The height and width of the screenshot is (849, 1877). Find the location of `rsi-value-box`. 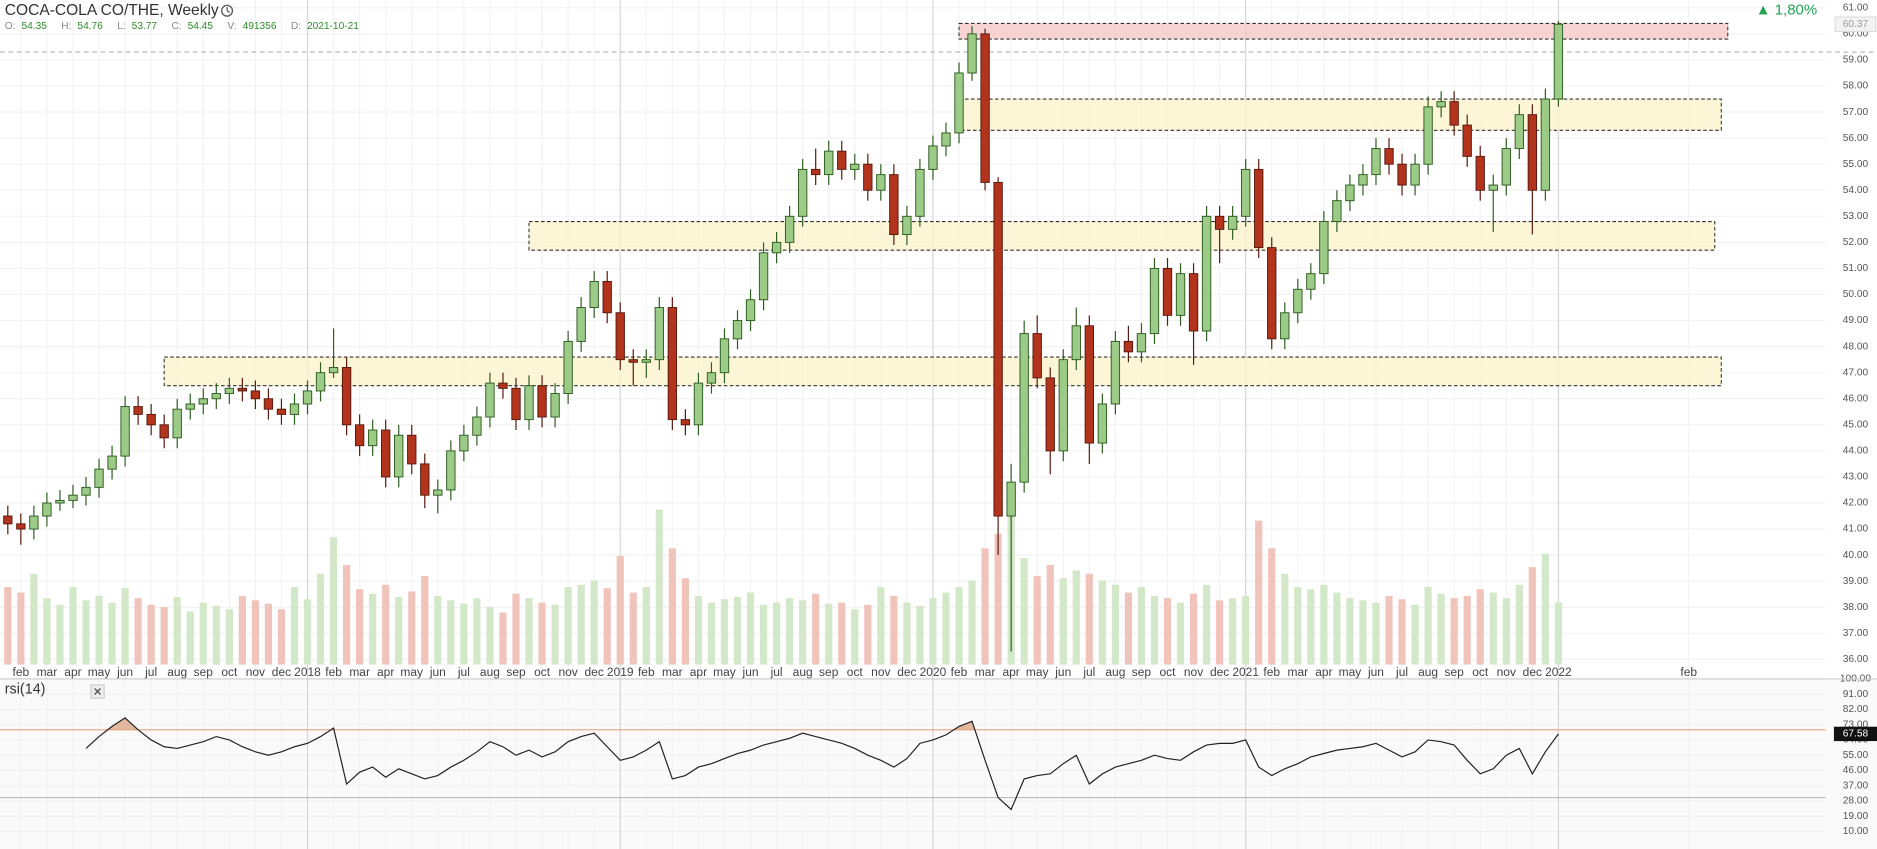

rsi-value-box is located at coordinates (1855, 734).